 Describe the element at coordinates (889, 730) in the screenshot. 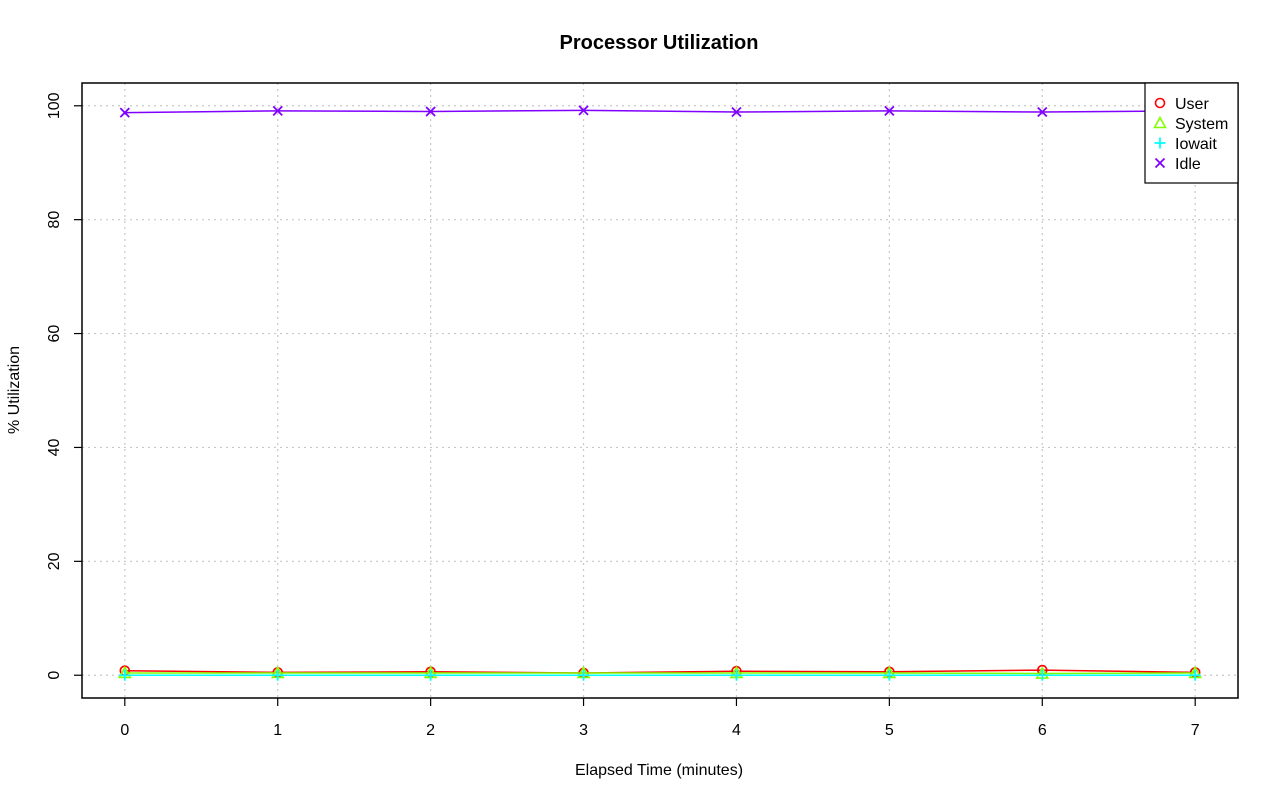

I see `x-tick-label: 5` at that location.